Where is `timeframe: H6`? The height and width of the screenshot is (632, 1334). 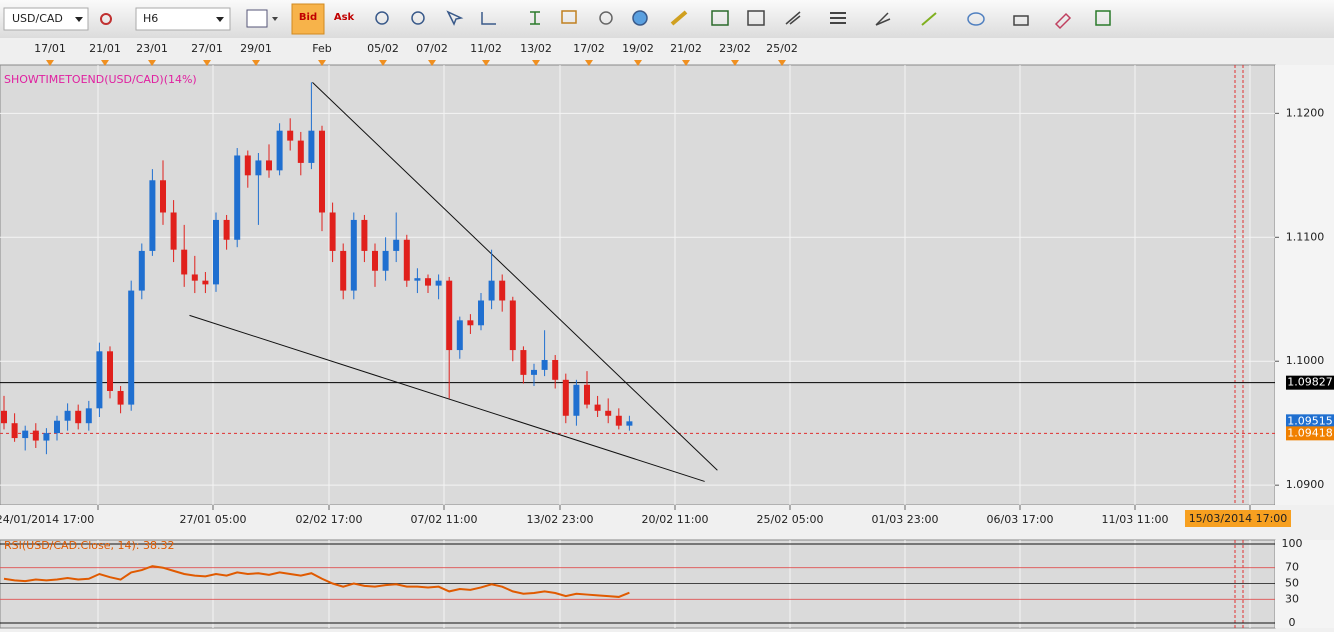 timeframe: H6 is located at coordinates (150, 18).